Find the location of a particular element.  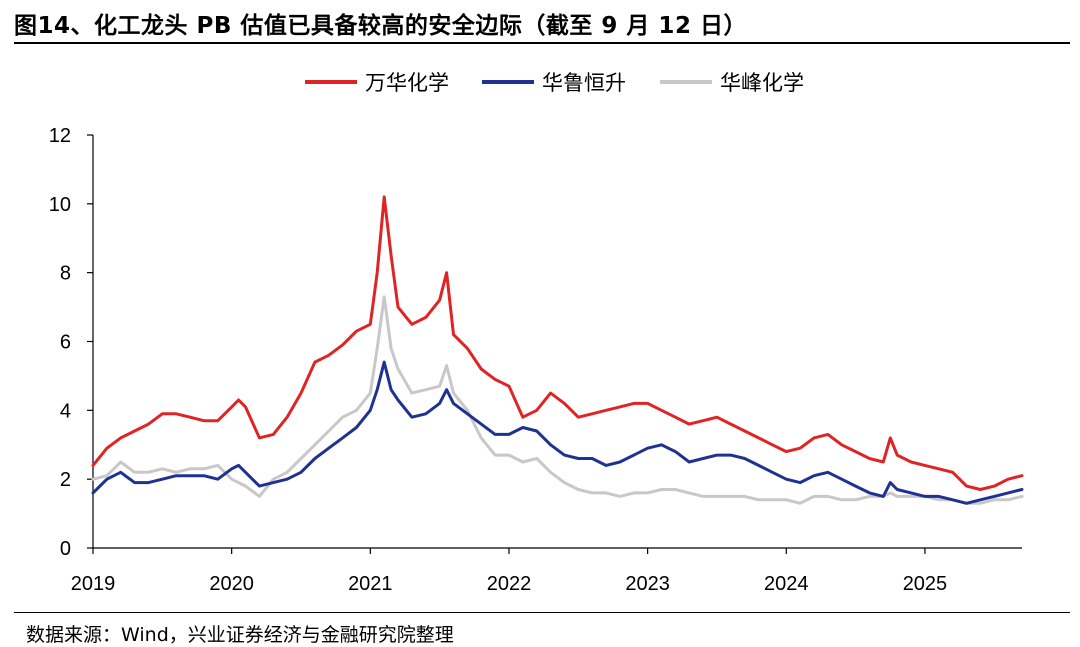

y-tick-label: 10 is located at coordinates (60, 205).